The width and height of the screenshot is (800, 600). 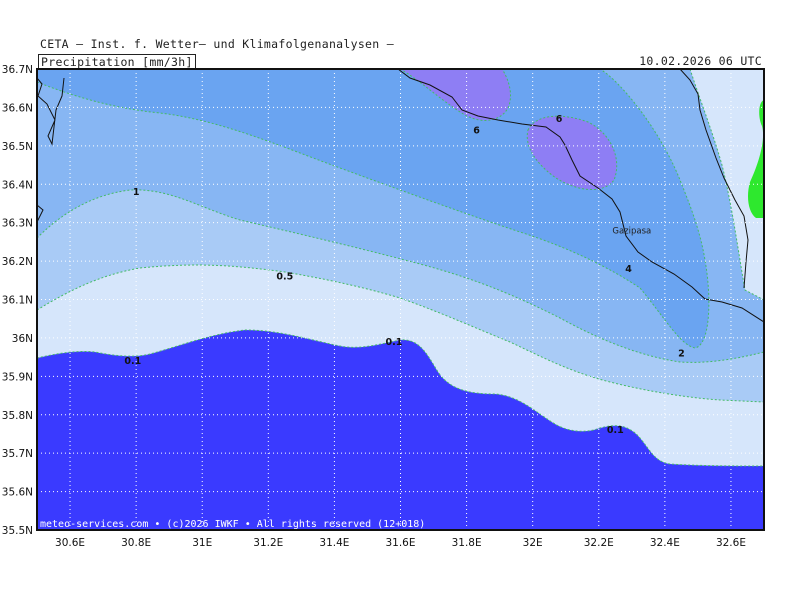 What do you see at coordinates (136, 543) in the screenshot?
I see `lon-tick-label: 30.8E` at bounding box center [136, 543].